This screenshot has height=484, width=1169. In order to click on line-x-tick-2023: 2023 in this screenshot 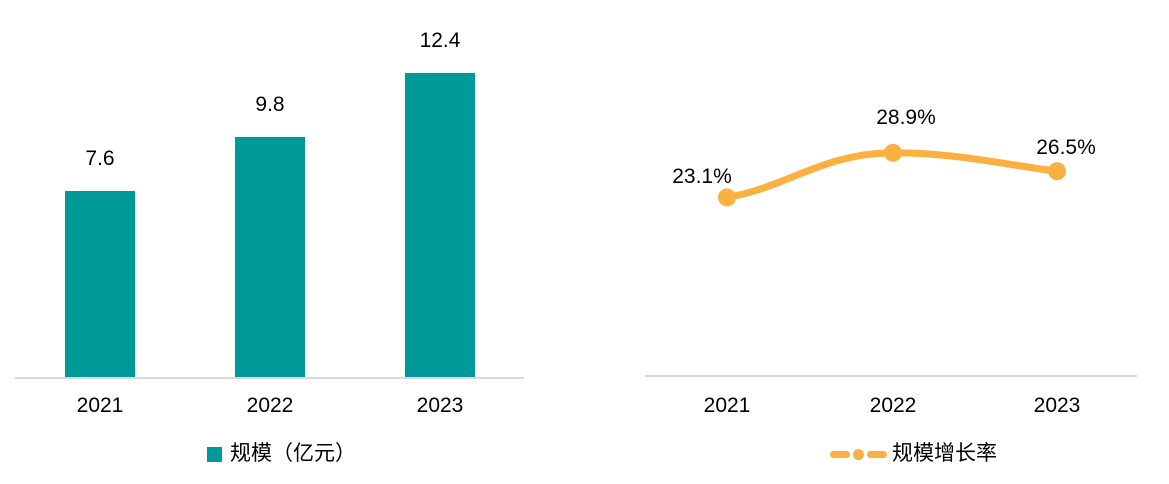, I will do `click(1057, 405)`.